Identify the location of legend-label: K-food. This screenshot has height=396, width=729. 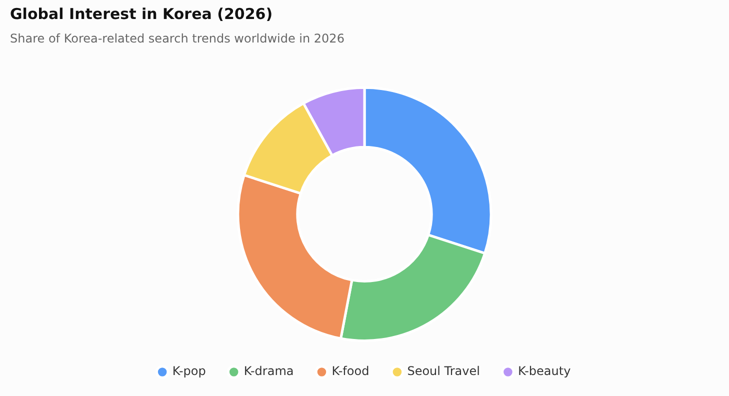
(351, 371).